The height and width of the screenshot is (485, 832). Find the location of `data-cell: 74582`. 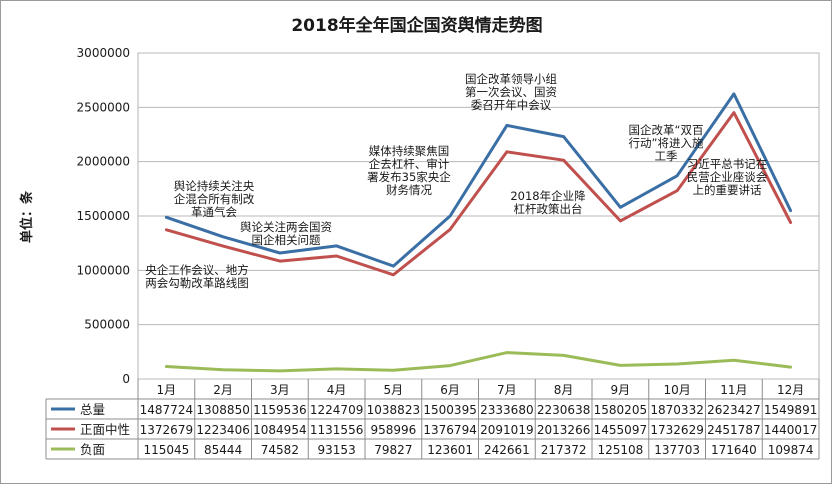

data-cell: 74582 is located at coordinates (280, 450).